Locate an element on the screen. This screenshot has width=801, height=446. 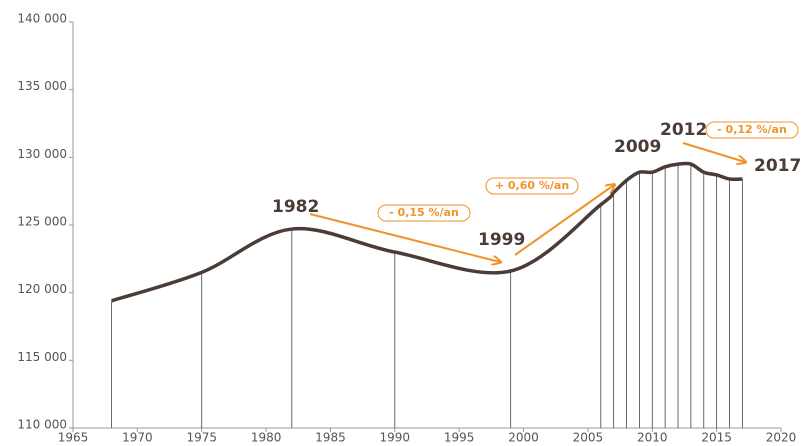
year-label: 1982 is located at coordinates (295, 207).